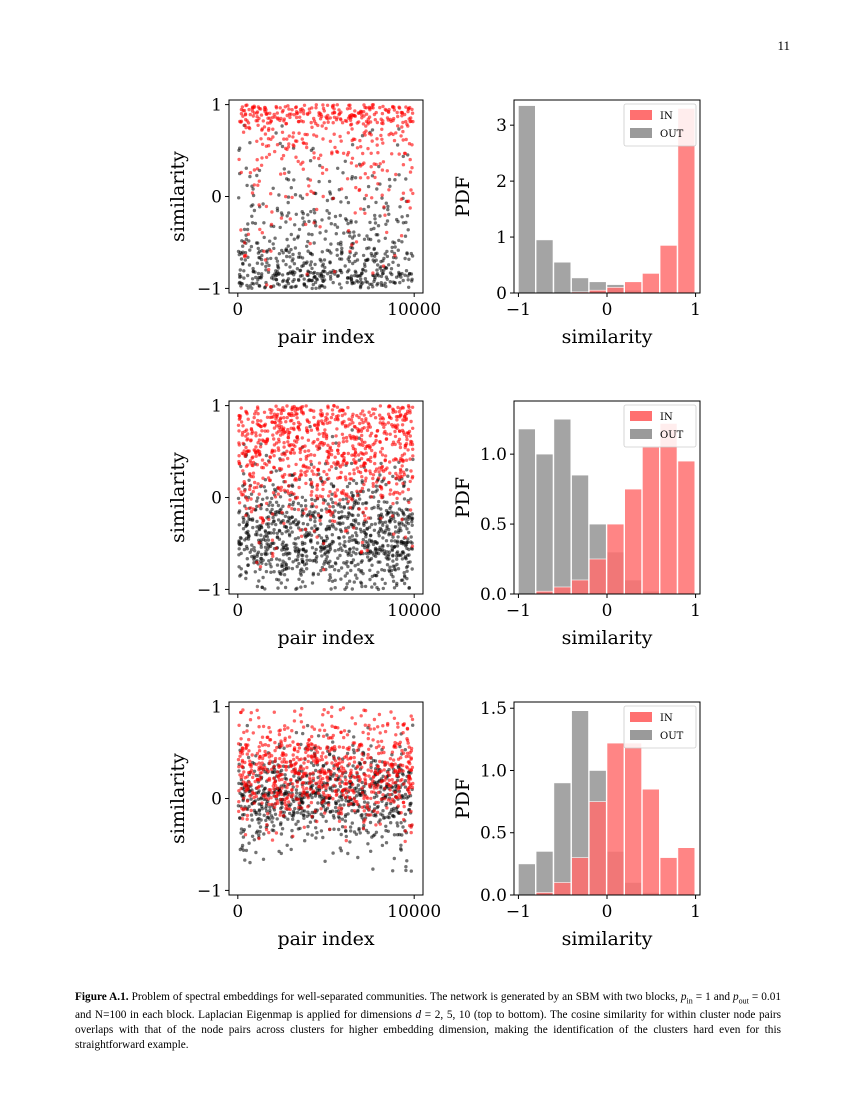 The width and height of the screenshot is (850, 1100). I want to click on y-tick-label: −1, so click(209, 891).